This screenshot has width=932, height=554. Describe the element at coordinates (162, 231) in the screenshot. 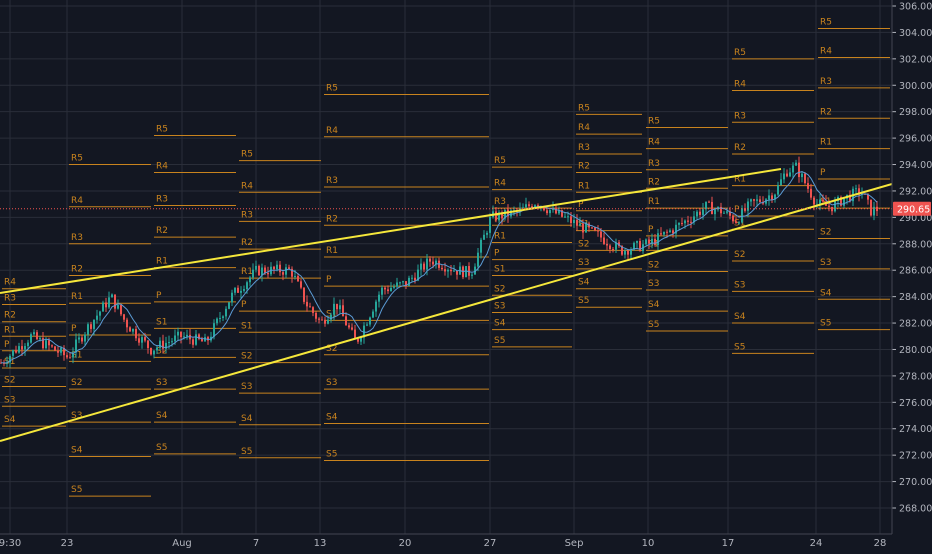

I see `pivot-label-r2: R2` at that location.